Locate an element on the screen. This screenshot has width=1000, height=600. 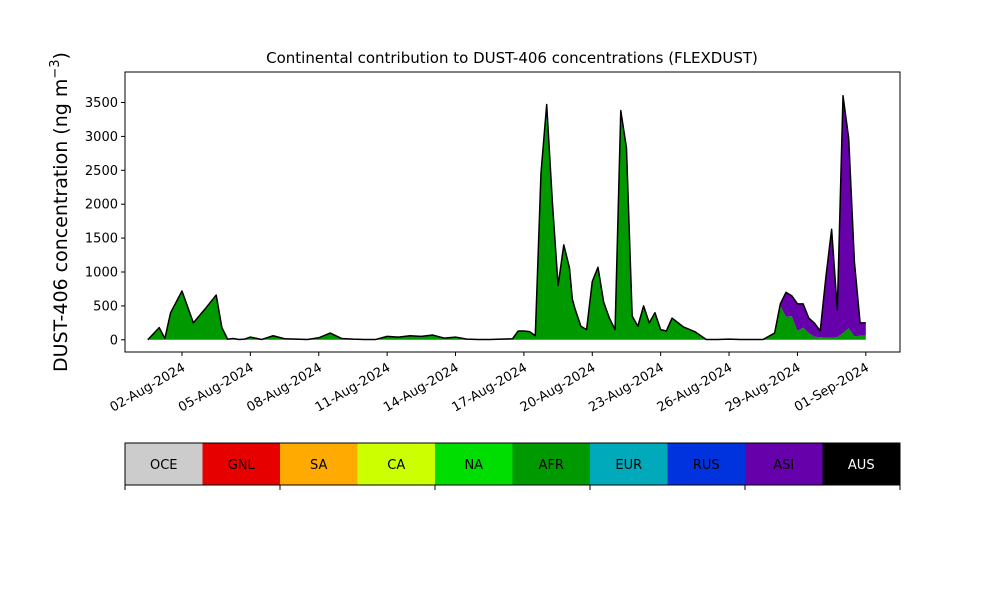
legend-swatch-afr is located at coordinates (551, 464).